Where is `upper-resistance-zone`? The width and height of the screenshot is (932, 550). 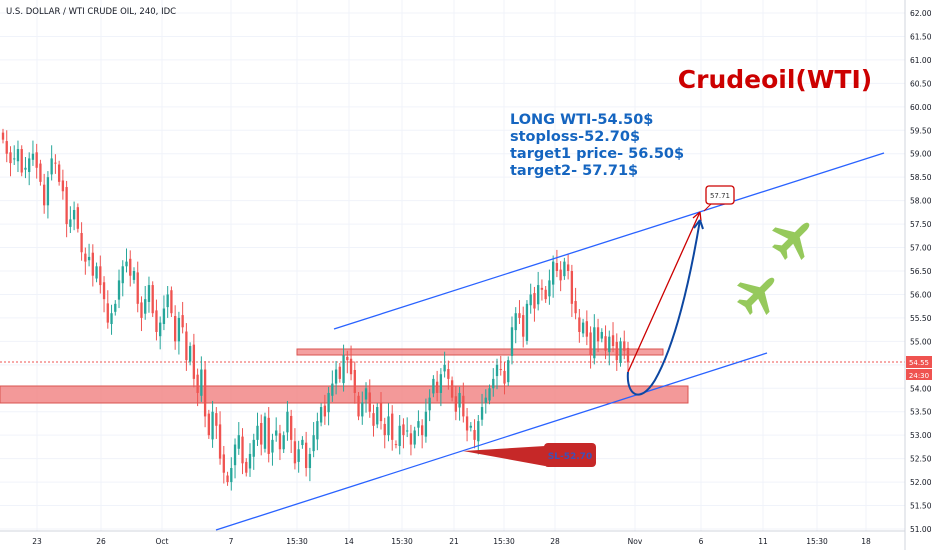
upper-resistance-zone is located at coordinates (480, 352).